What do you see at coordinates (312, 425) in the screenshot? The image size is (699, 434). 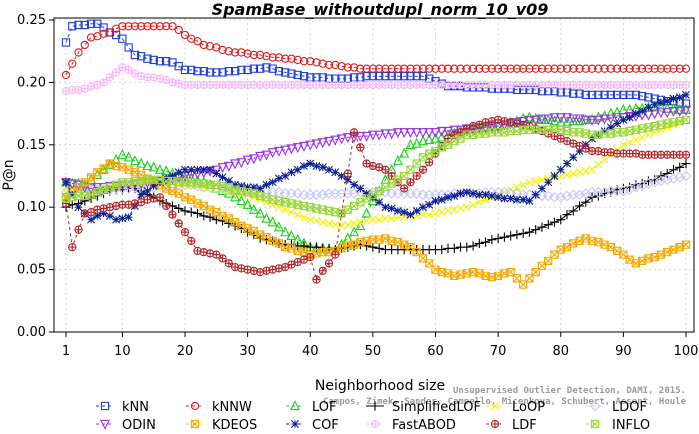 I see `legend-item-cof: COF` at bounding box center [312, 425].